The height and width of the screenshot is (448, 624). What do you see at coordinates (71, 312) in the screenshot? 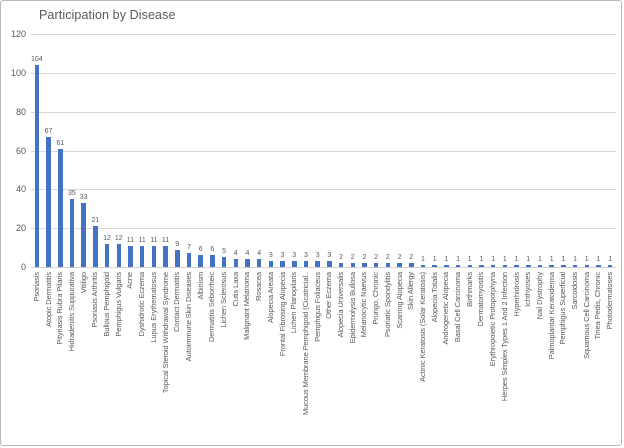
I see `x-axis-label: Hidradenitis Suppurativa` at bounding box center [71, 312].